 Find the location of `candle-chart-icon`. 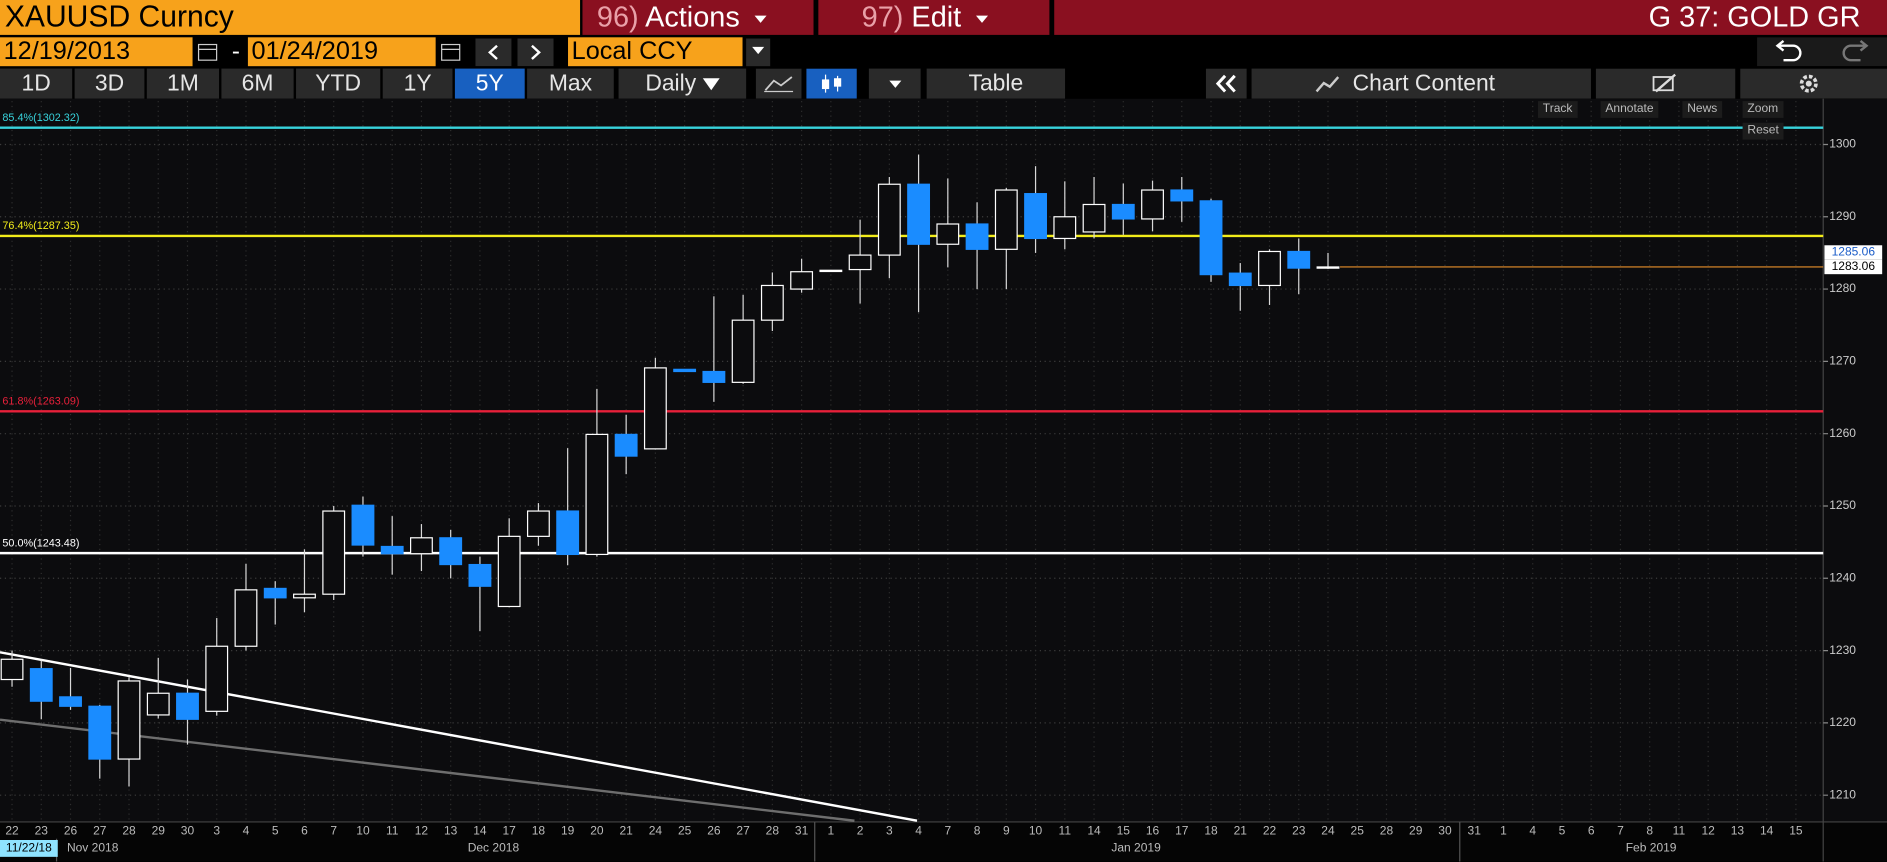

candle-chart-icon is located at coordinates (831, 83).